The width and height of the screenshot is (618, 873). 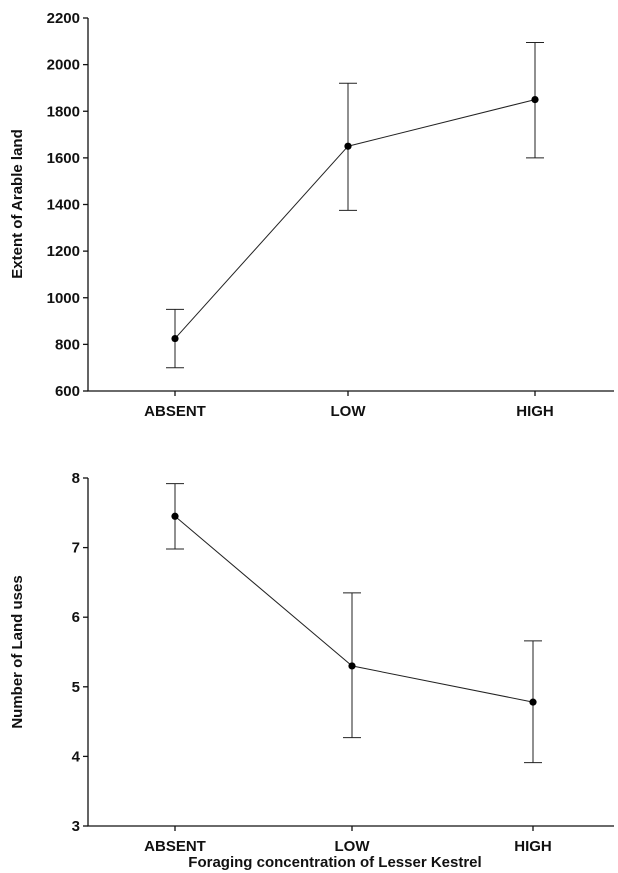 I want to click on y-tick-label: 4, so click(x=76, y=756).